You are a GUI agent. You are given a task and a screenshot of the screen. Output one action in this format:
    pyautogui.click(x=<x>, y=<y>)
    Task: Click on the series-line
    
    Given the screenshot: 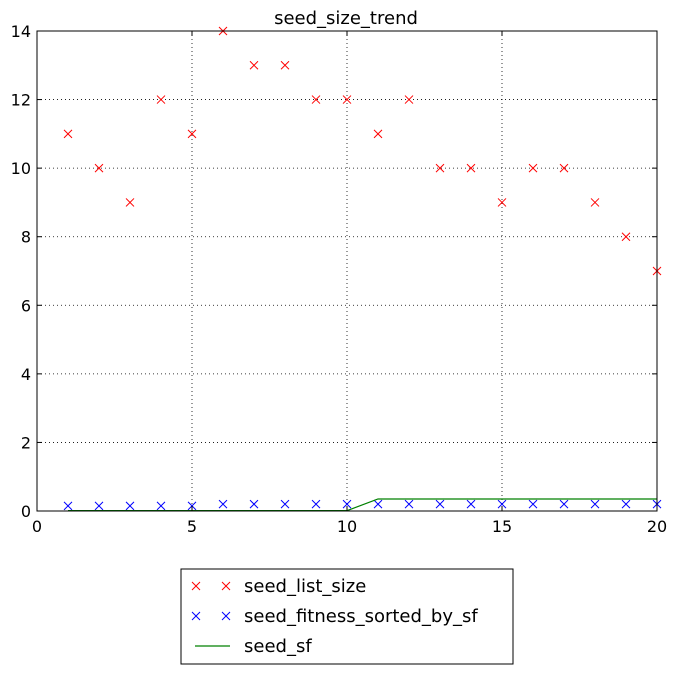 What is the action you would take?
    pyautogui.click(x=362, y=505)
    